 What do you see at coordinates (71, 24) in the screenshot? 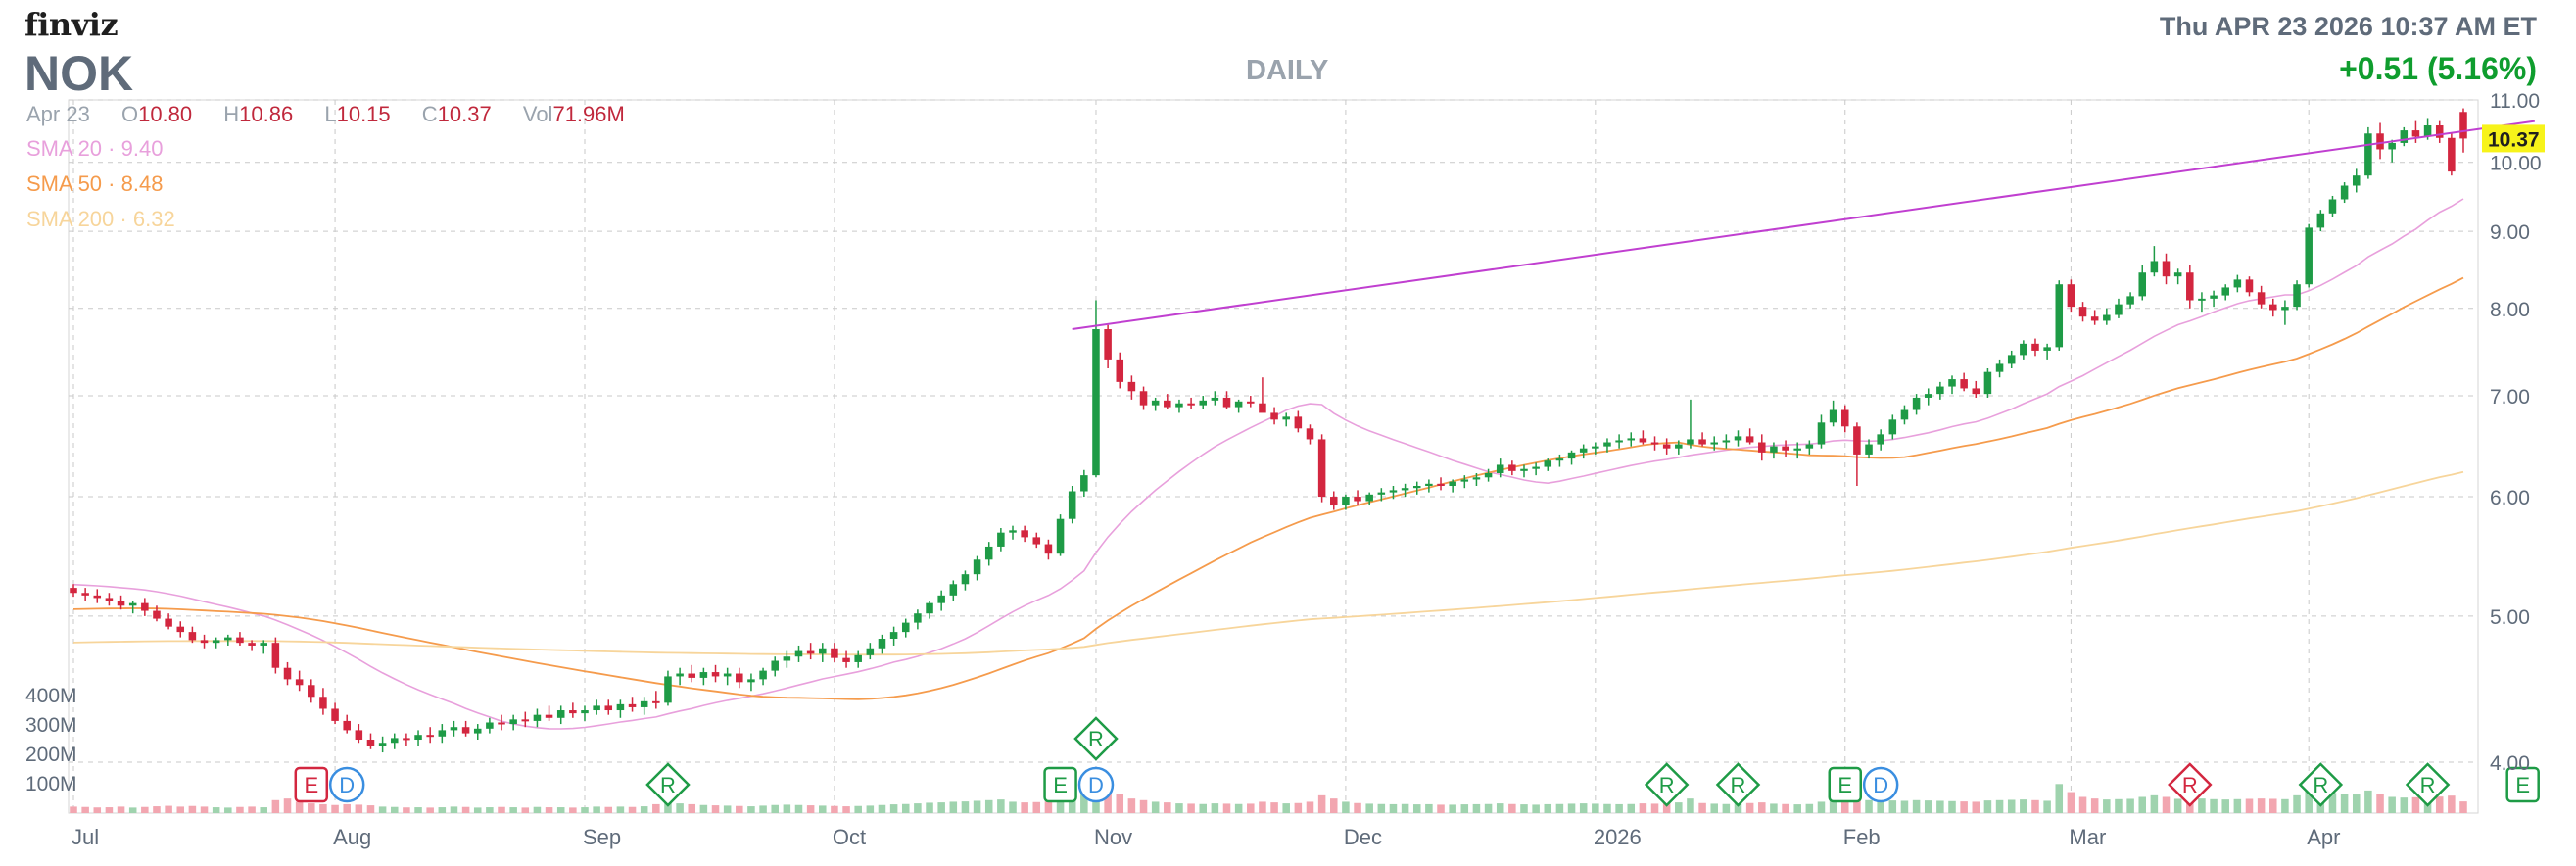
I see `finviz-logo: finviz` at bounding box center [71, 24].